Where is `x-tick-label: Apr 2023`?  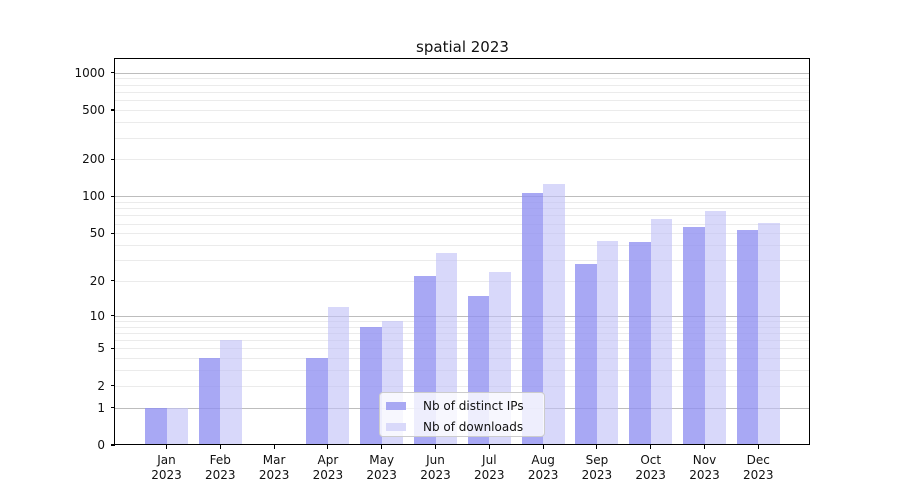 x-tick-label: Apr 2023 is located at coordinates (328, 467).